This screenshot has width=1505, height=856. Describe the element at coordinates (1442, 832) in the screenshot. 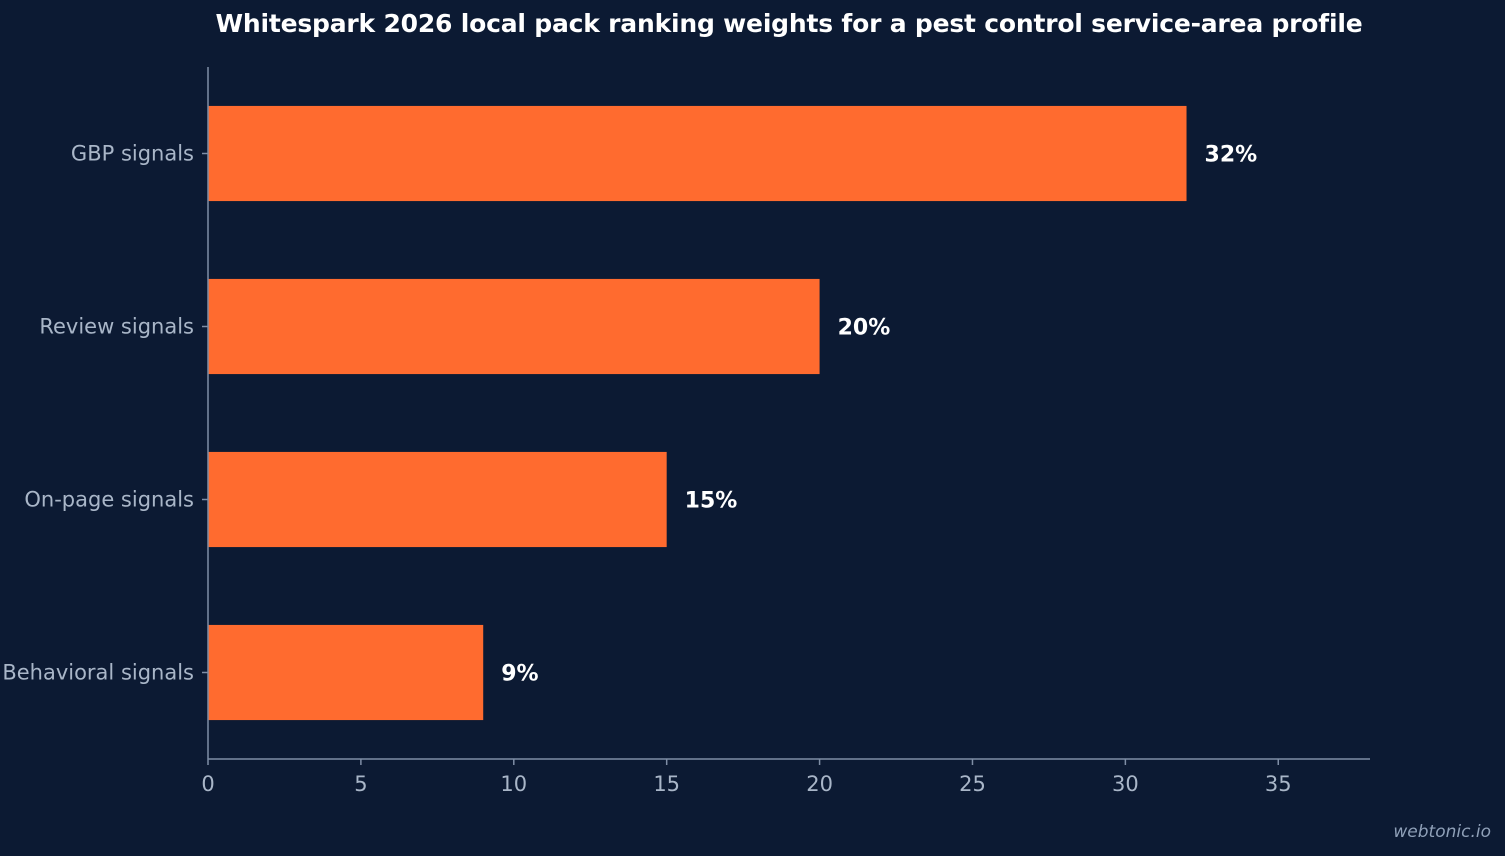

I see `watermark: webtonic.io` at that location.